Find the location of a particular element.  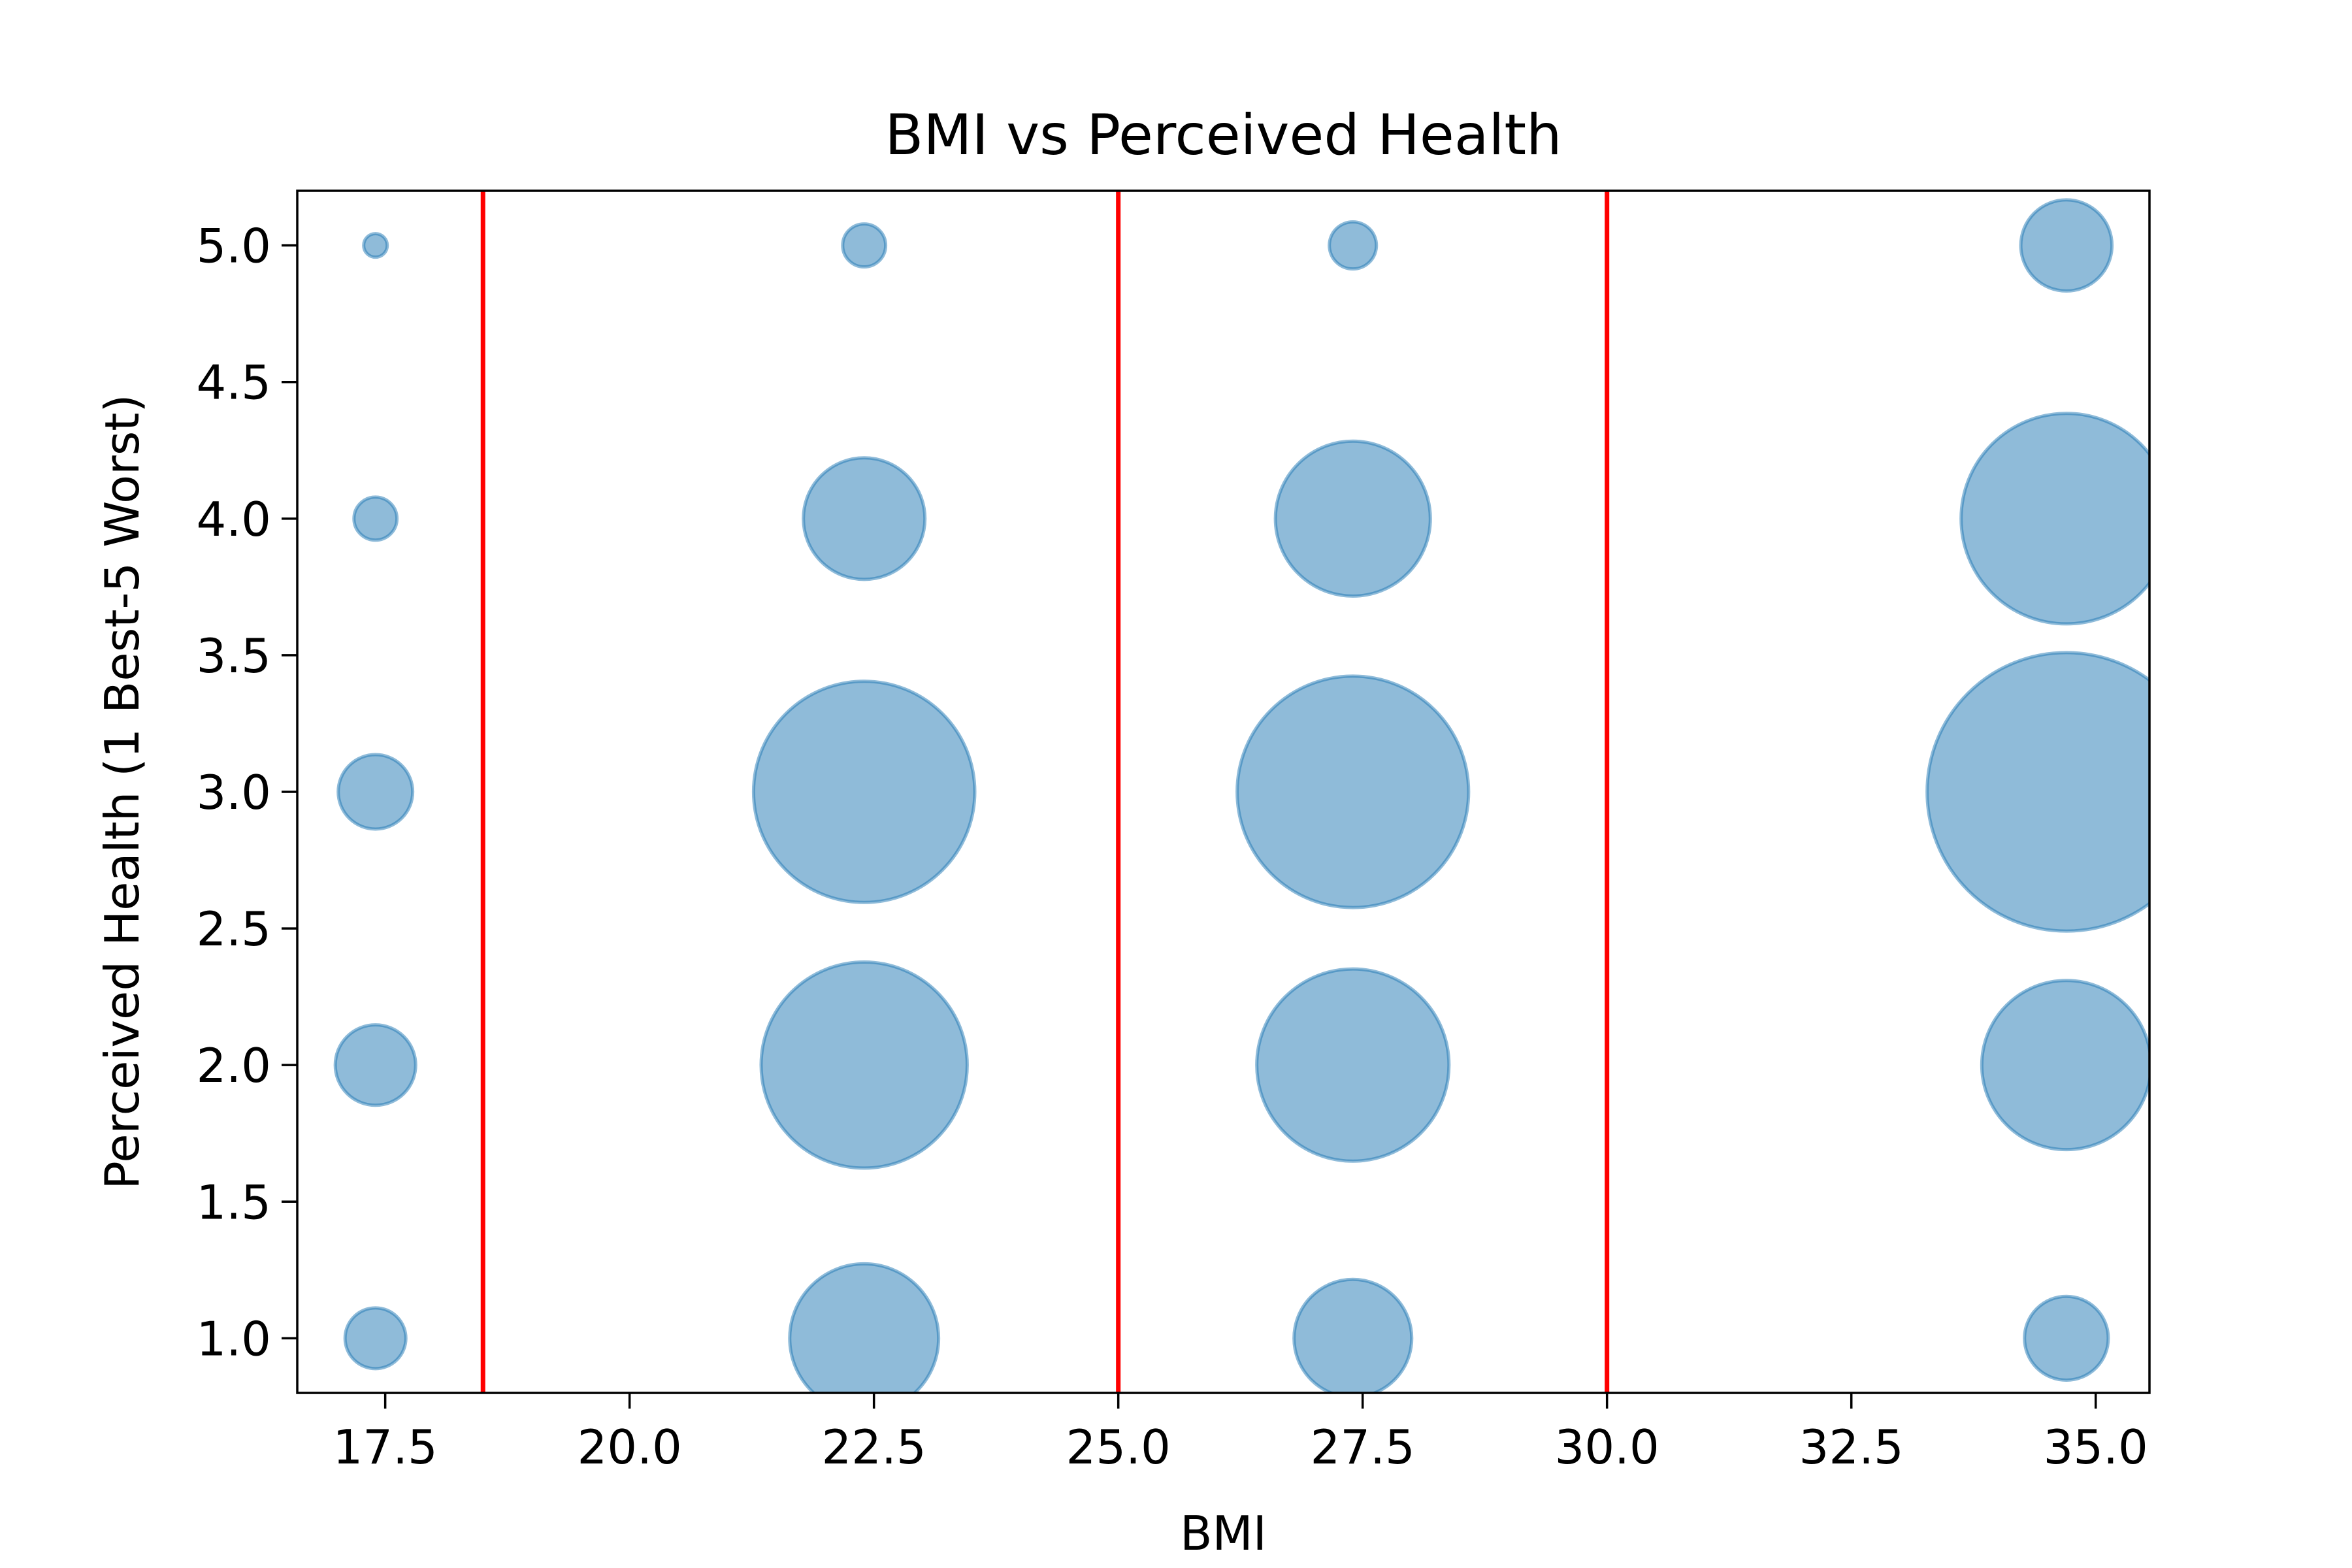

x-axis: 17.5 20.0 22.5 25.0 27.5 30.0 32.5 35.0 is located at coordinates (1240, 1434).